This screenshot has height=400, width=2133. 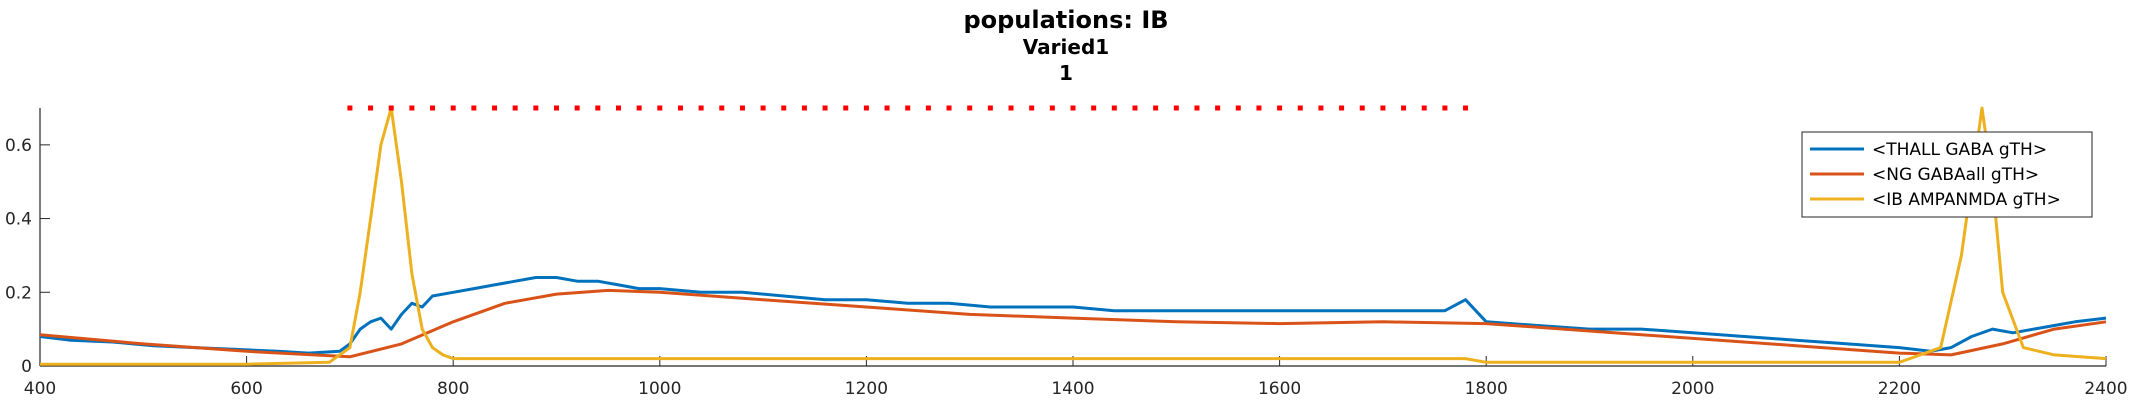 I want to click on panel-label: 1, so click(x=1066, y=73).